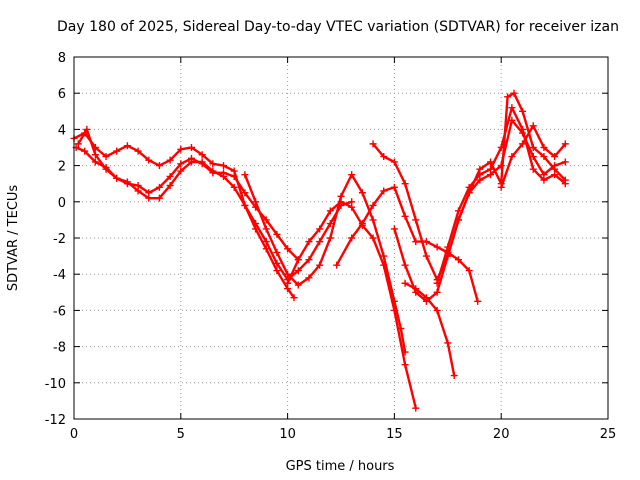  I want to click on y-tick-label: 0, so click(62, 203).